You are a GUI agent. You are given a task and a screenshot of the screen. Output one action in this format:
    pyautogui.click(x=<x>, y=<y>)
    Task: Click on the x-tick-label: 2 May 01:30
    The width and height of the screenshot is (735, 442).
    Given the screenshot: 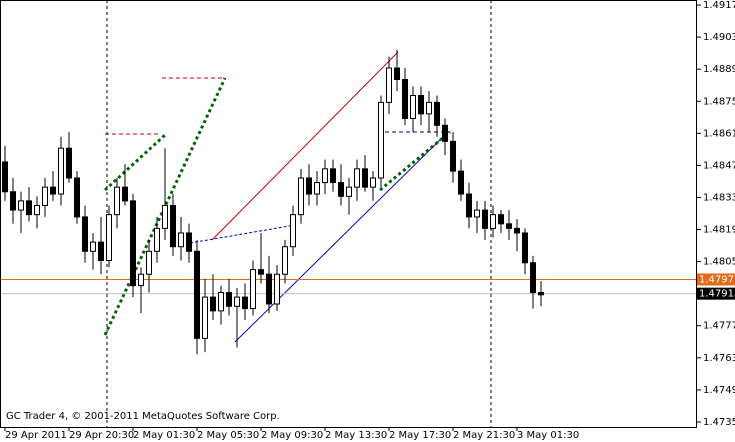 What is the action you would take?
    pyautogui.click(x=164, y=435)
    